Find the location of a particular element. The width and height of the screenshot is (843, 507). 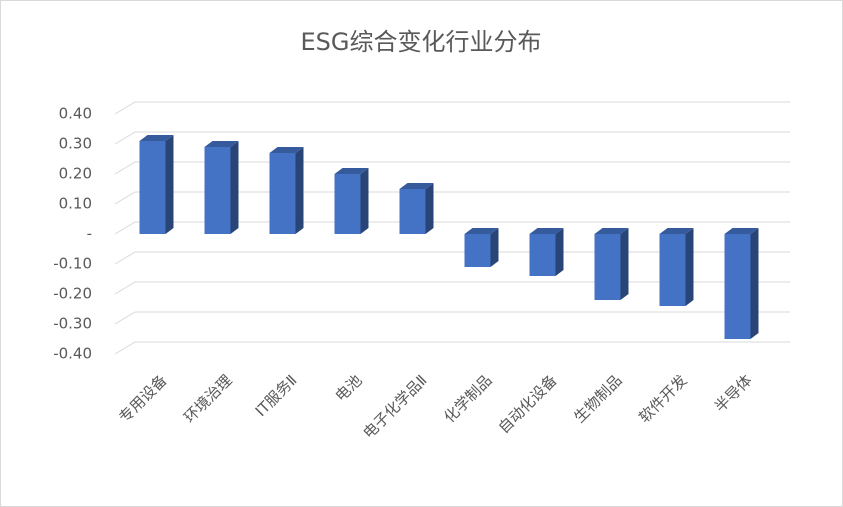

y-tick-label: -0.40 is located at coordinates (72, 354).